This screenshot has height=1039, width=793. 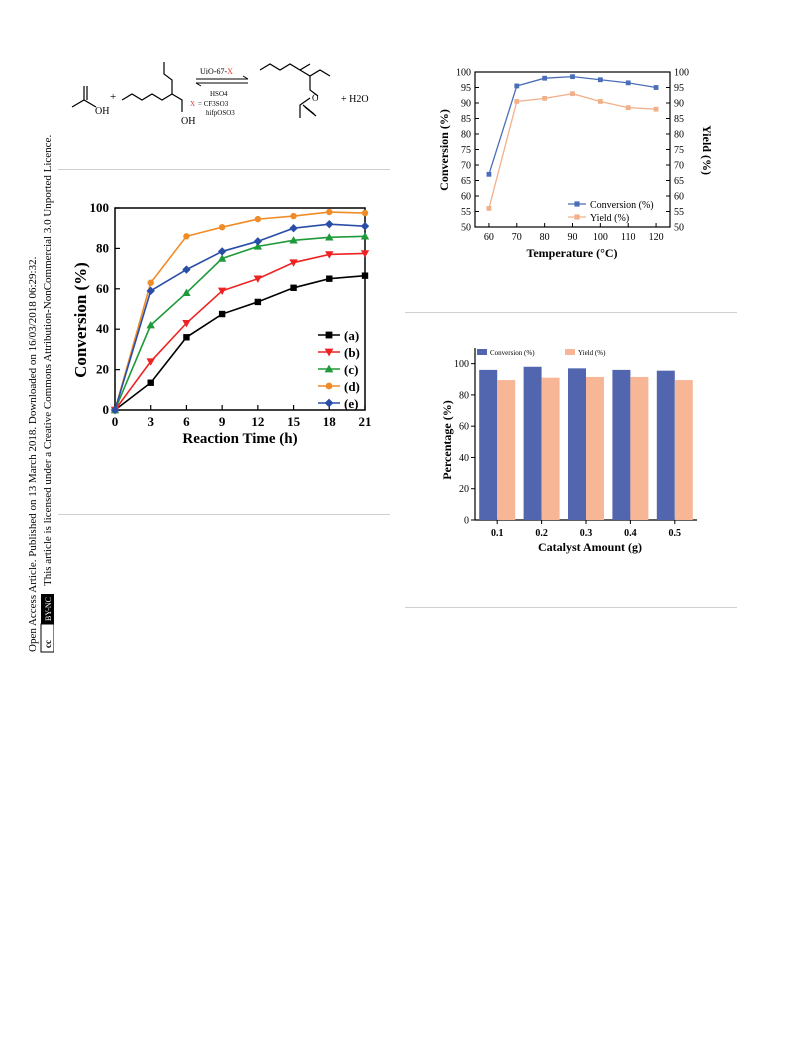 I want to click on y-tick-label-left: 55, so click(x=466, y=212).